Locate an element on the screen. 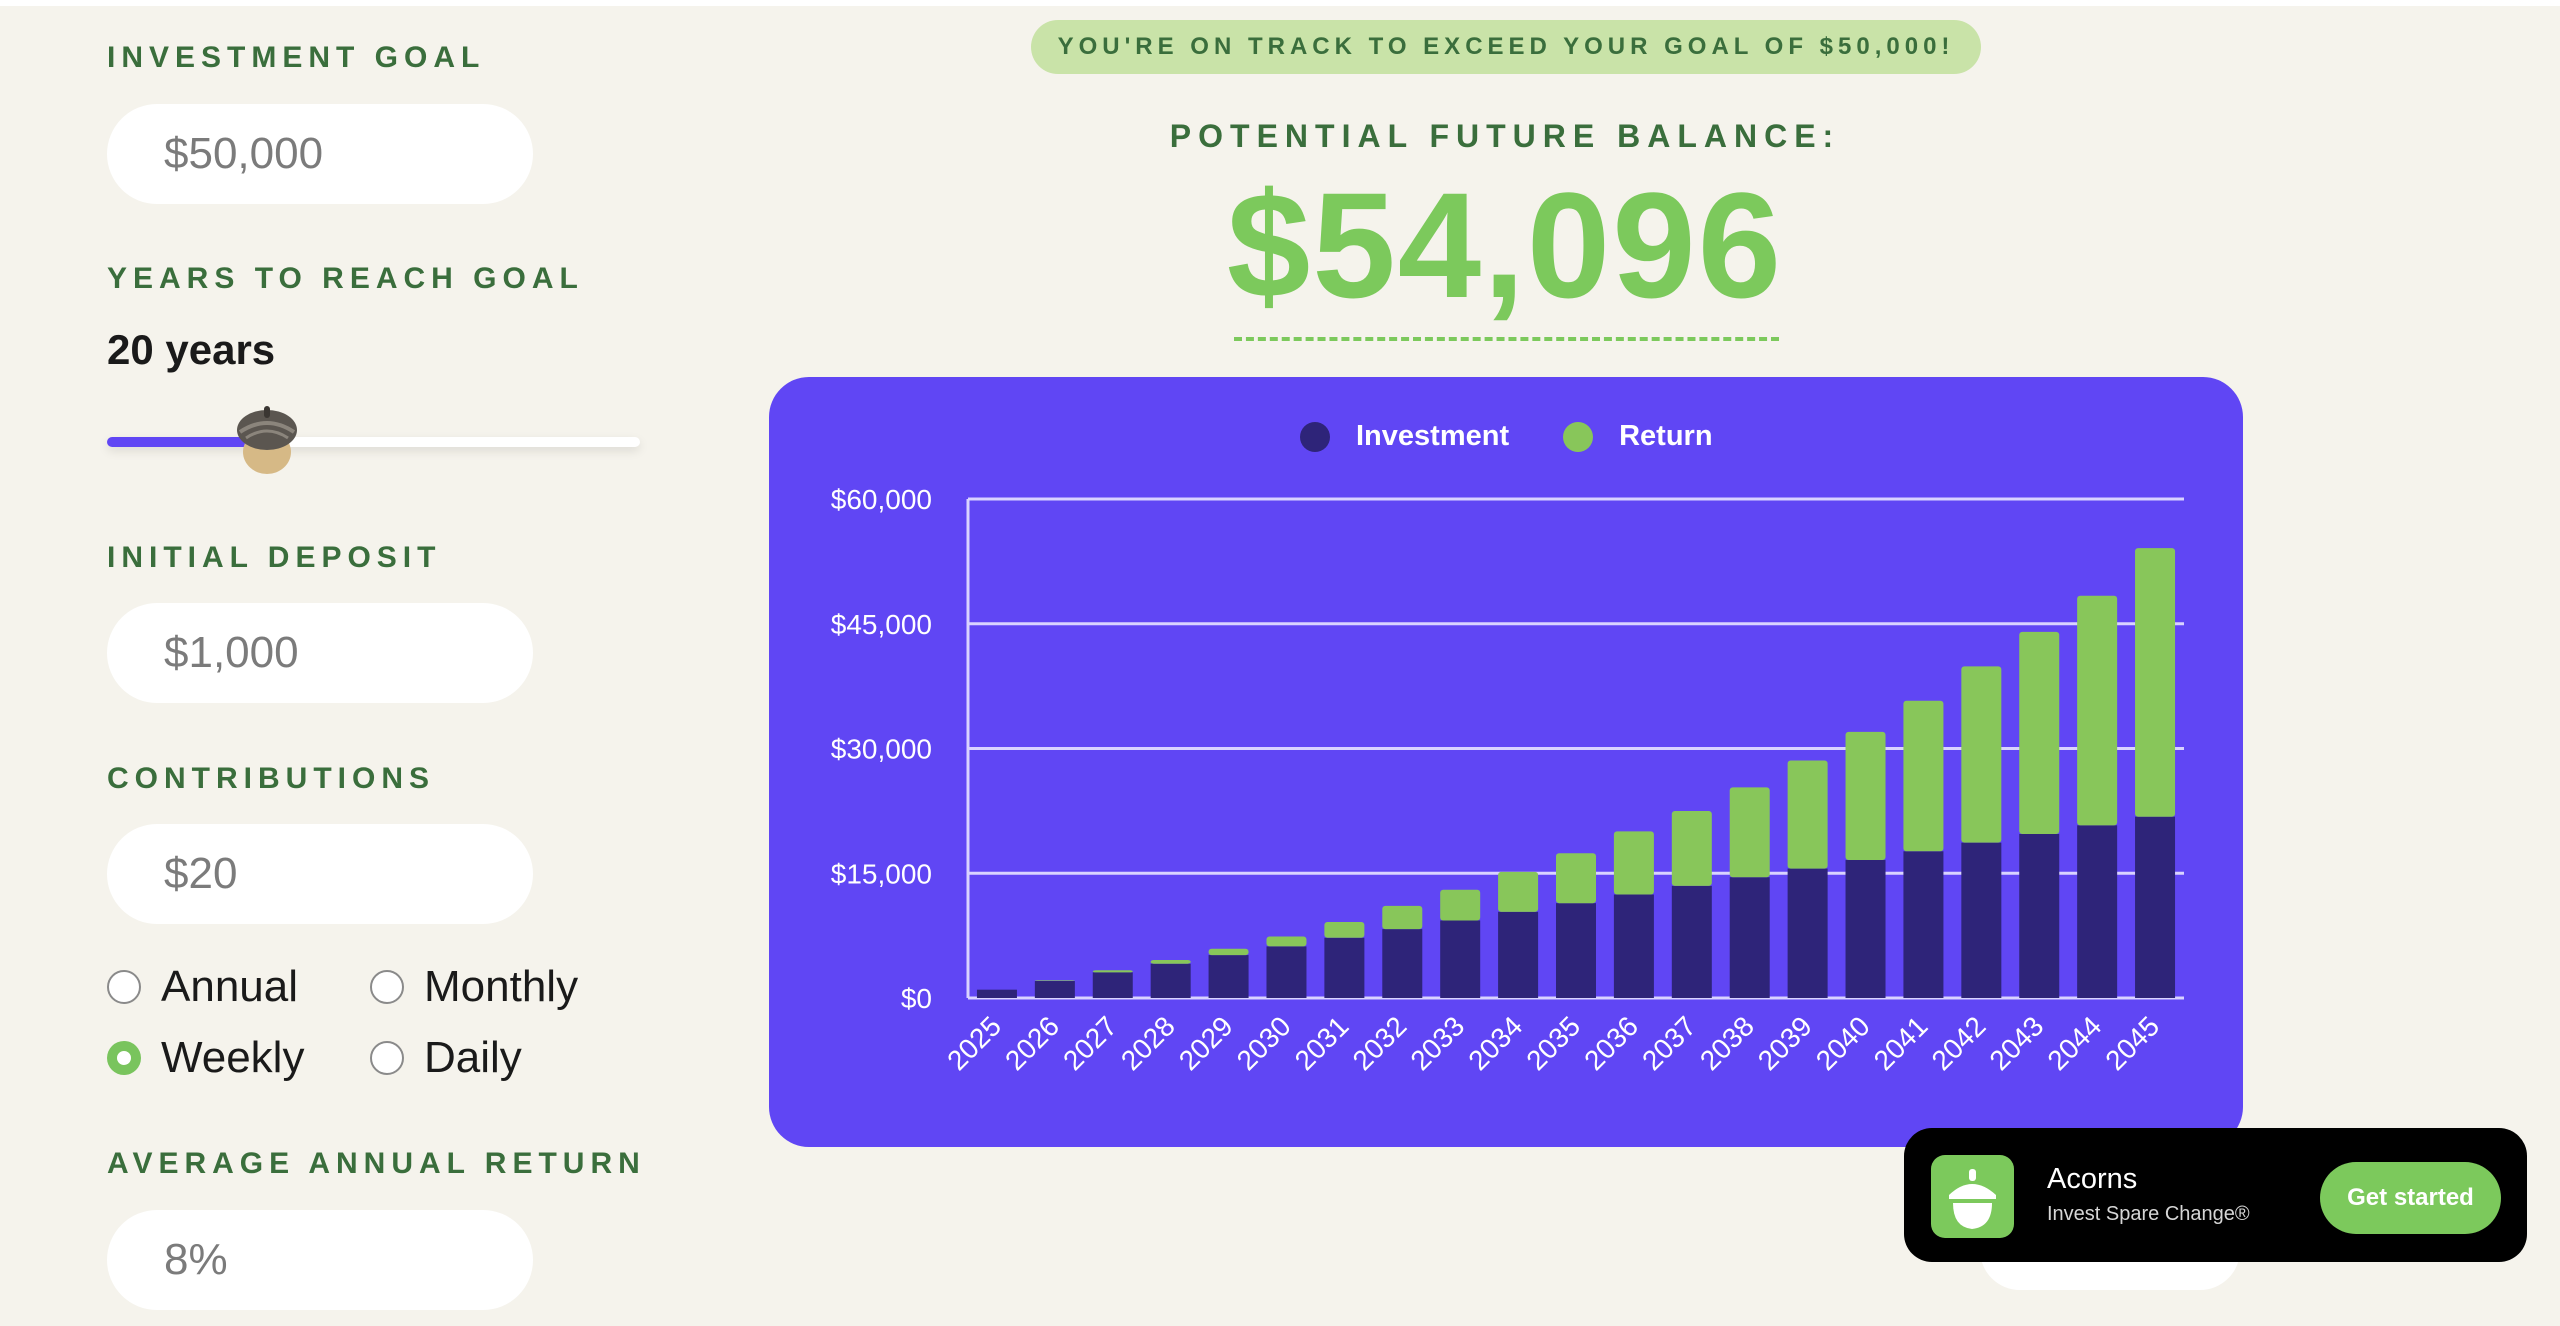 The width and height of the screenshot is (2560, 1326). contributions-input: $20 is located at coordinates (320, 874).